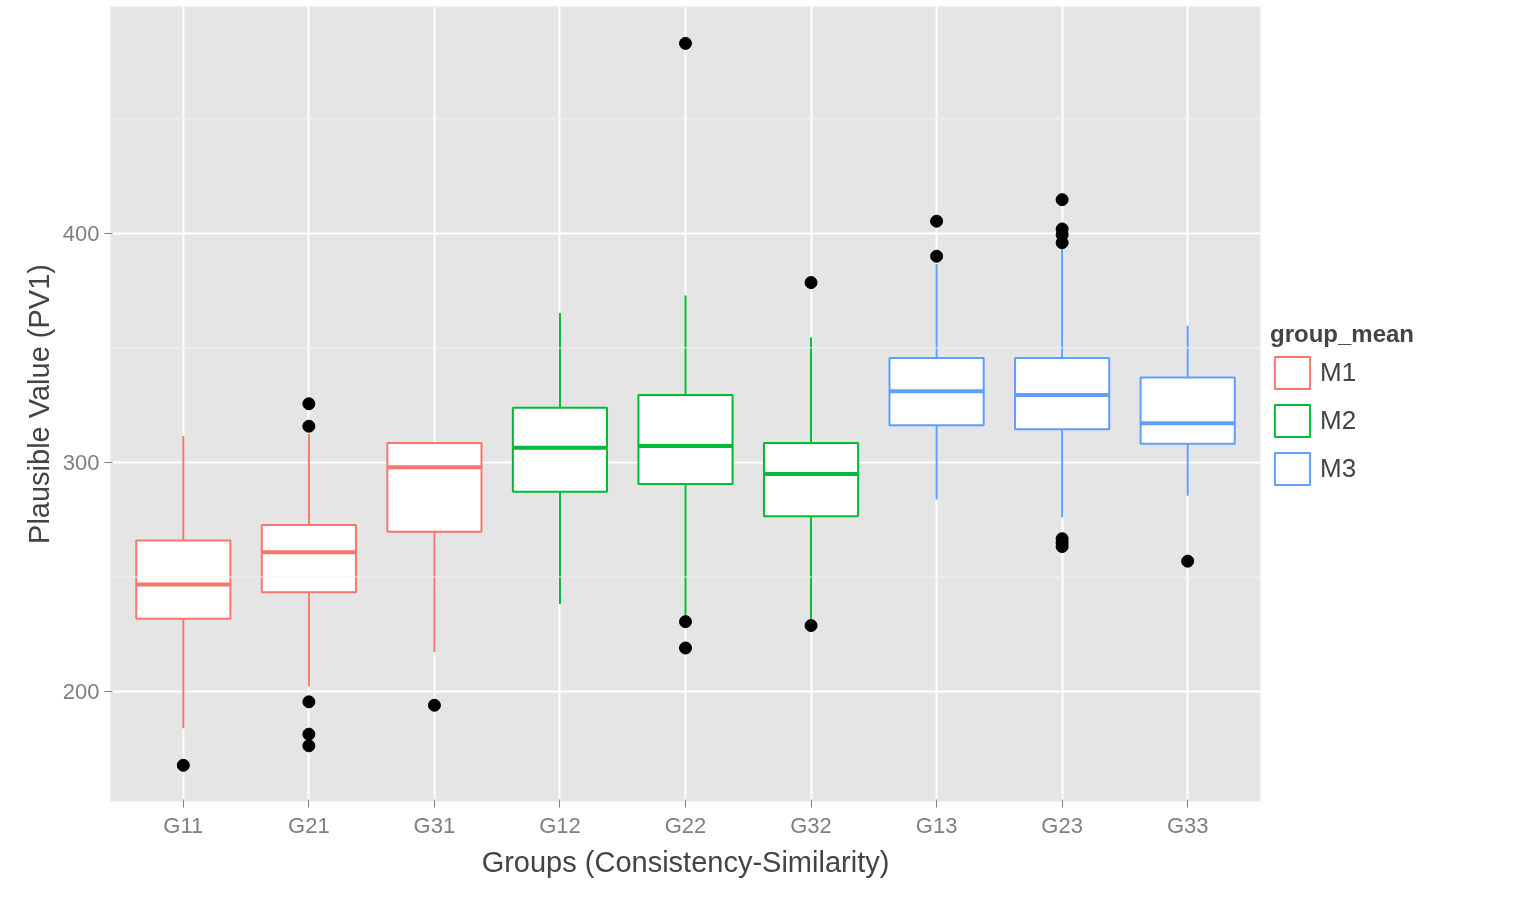 The height and width of the screenshot is (913, 1524). What do you see at coordinates (81, 462) in the screenshot?
I see `y-tick-label: 300` at bounding box center [81, 462].